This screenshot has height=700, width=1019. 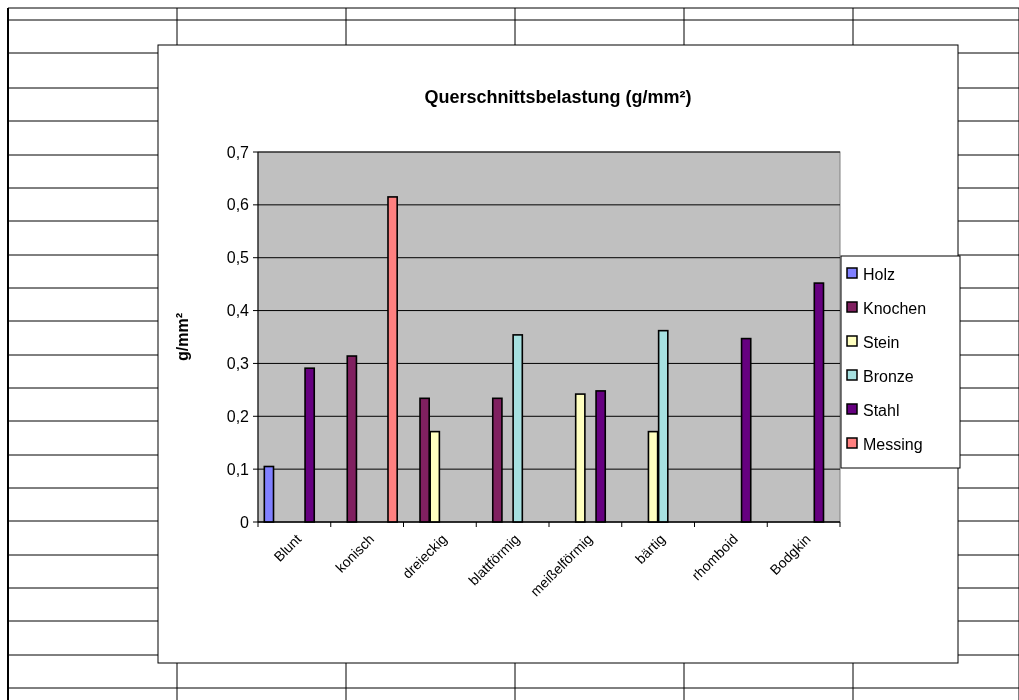 What do you see at coordinates (182, 337) in the screenshot?
I see `y-axis-title: g/mm²` at bounding box center [182, 337].